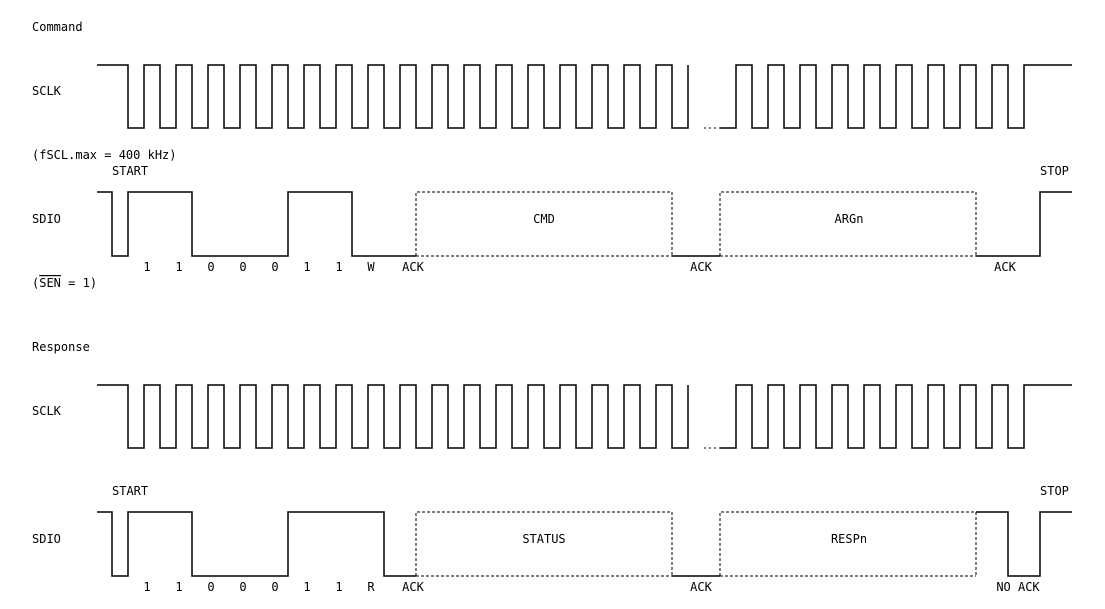 The image size is (1105, 609). What do you see at coordinates (61, 347) in the screenshot?
I see `response-title: Response` at bounding box center [61, 347].